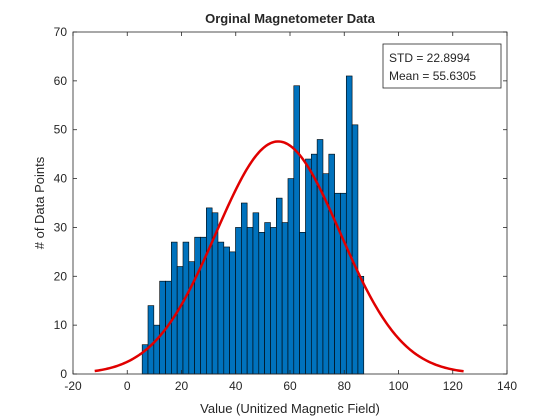 The image size is (560, 420). Describe the element at coordinates (182, 386) in the screenshot. I see `x-tick-label: 20` at that location.